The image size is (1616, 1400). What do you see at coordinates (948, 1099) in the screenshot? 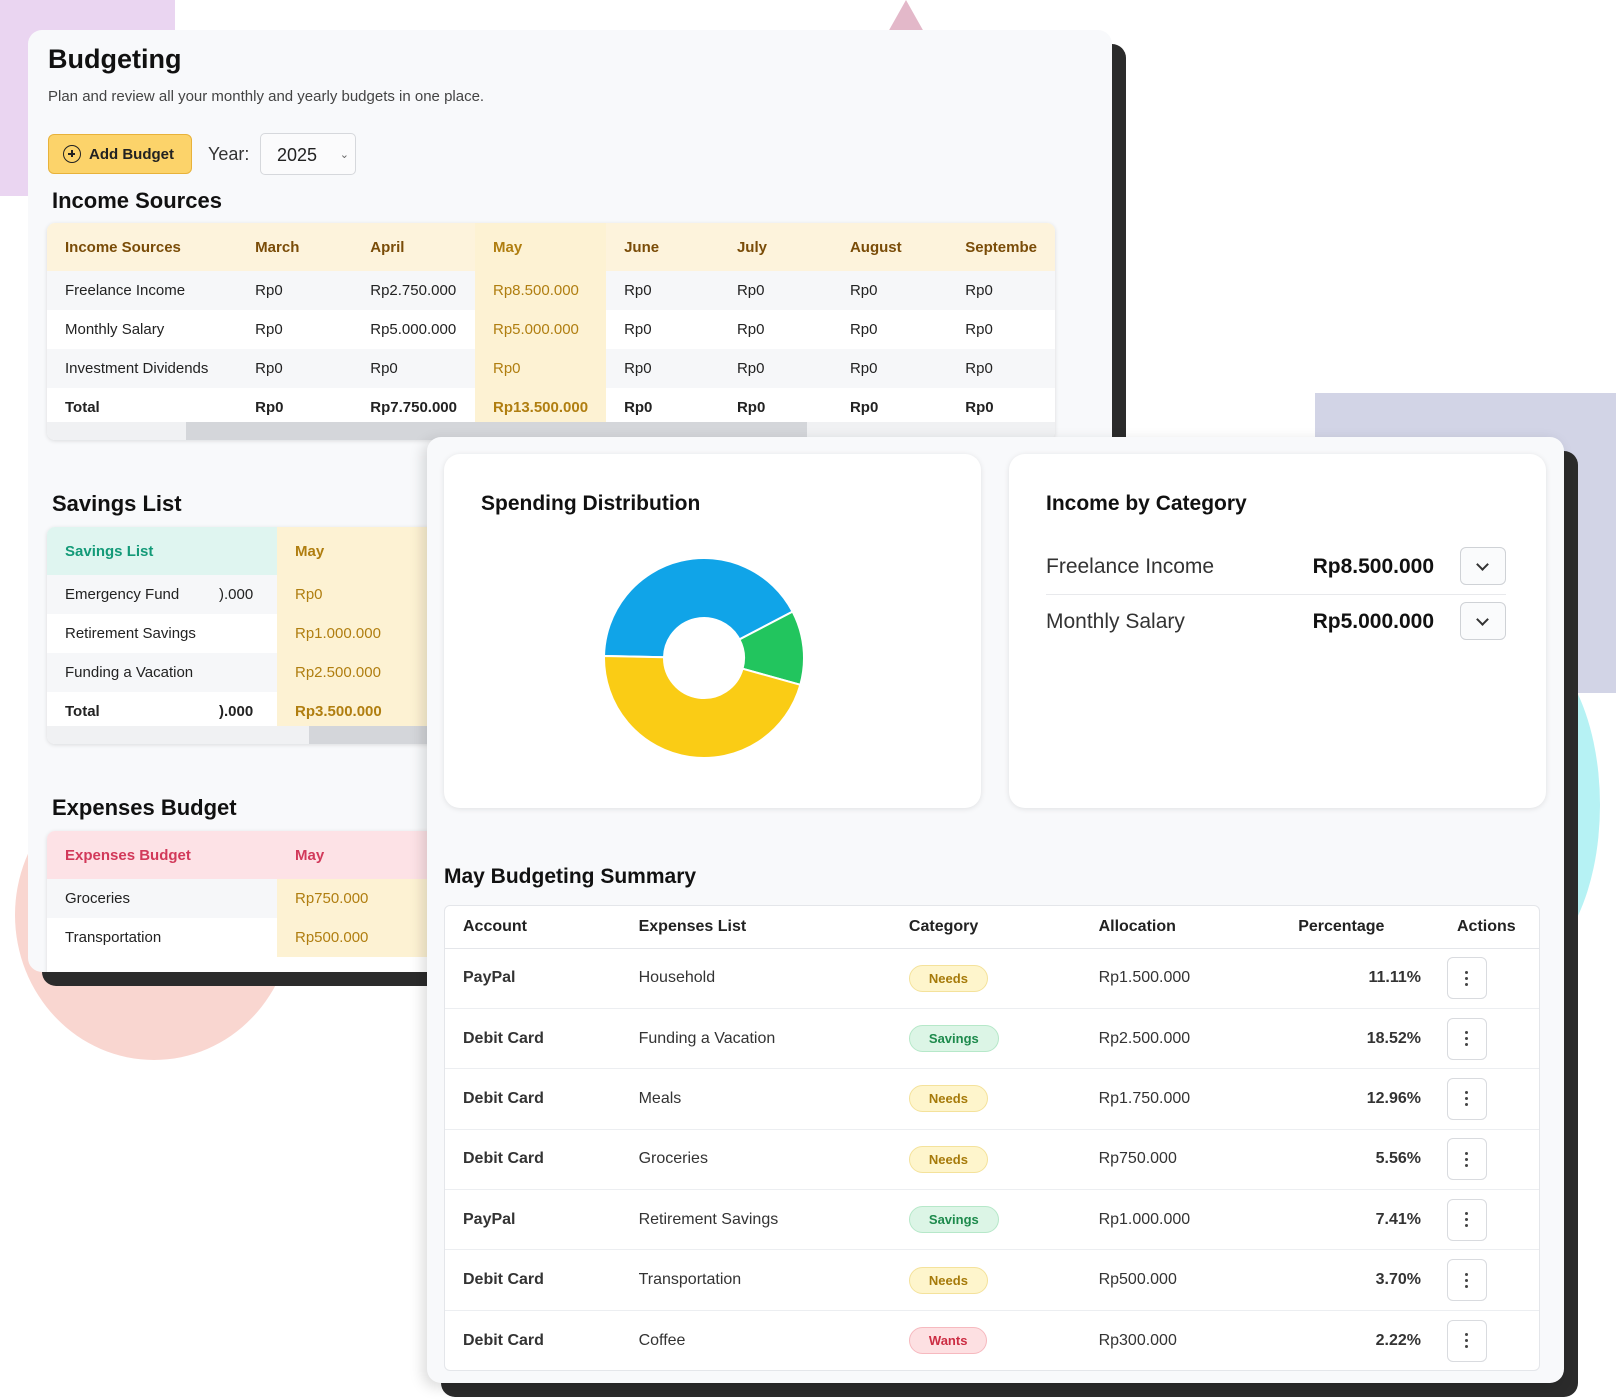
I see `category-badge: Needs` at bounding box center [948, 1099].